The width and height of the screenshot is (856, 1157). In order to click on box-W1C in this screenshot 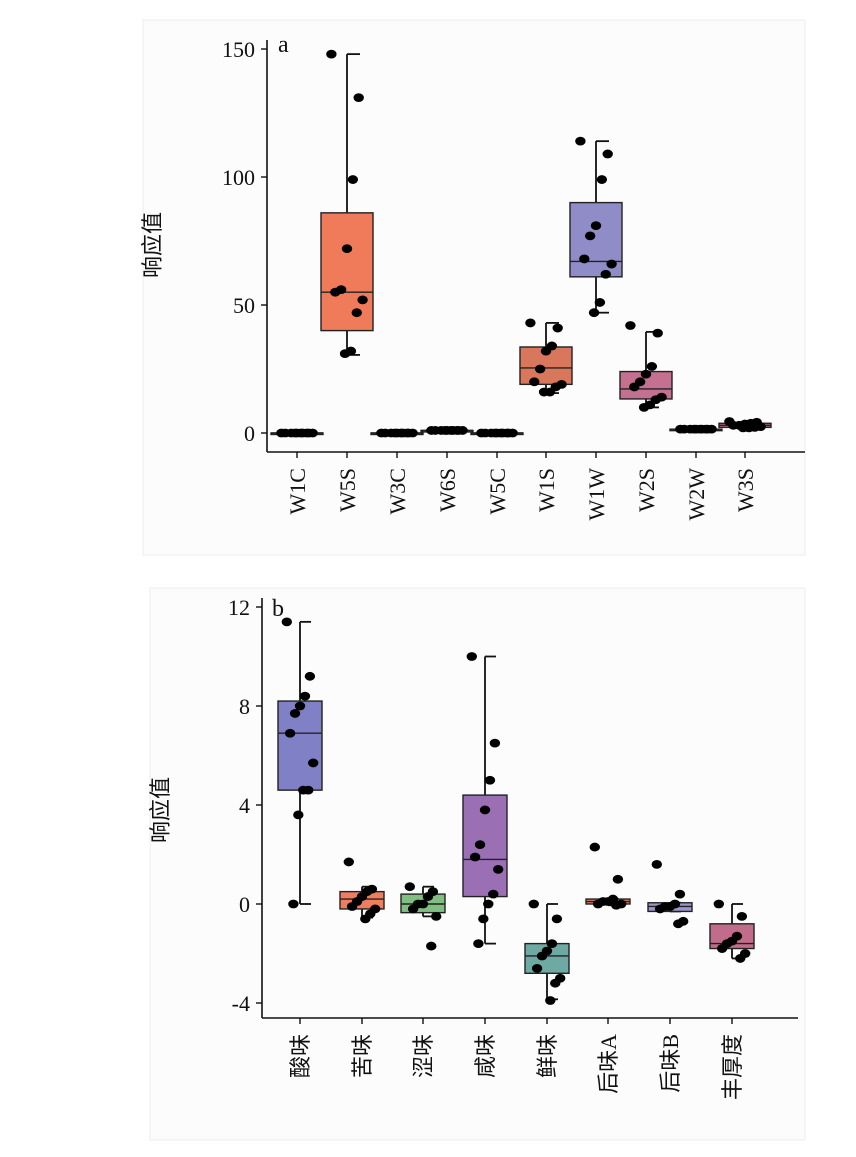, I will do `click(297, 433)`.